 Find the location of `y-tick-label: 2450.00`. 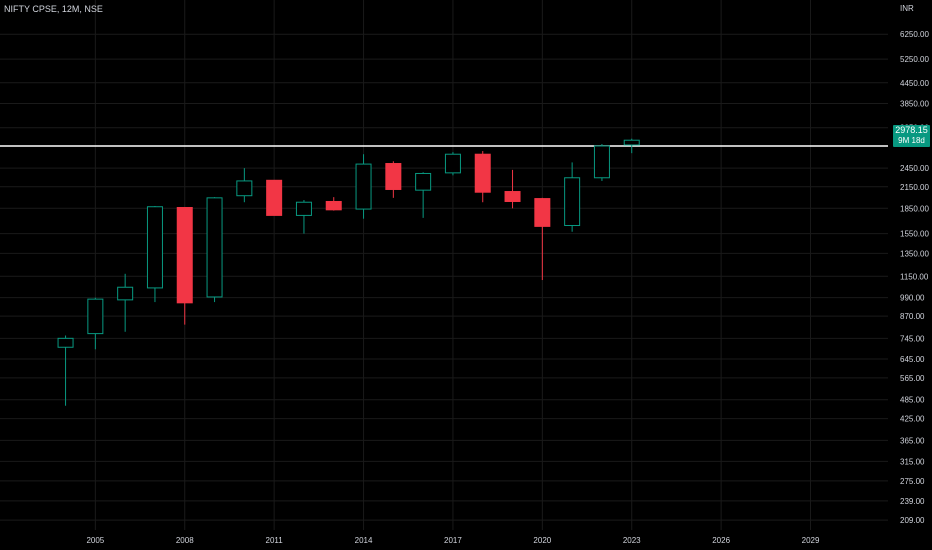

y-tick-label: 2450.00 is located at coordinates (914, 168).